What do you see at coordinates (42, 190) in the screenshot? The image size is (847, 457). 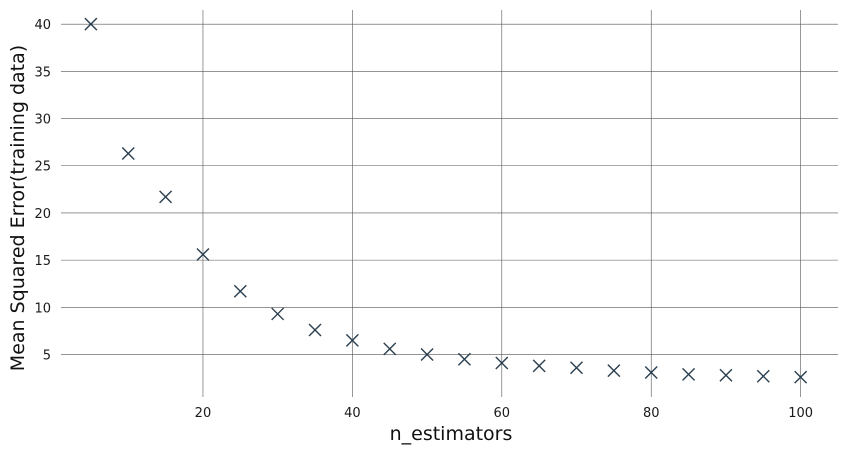 I see `y-tick-labels: 5 10 15 20 25 30 35 40` at bounding box center [42, 190].